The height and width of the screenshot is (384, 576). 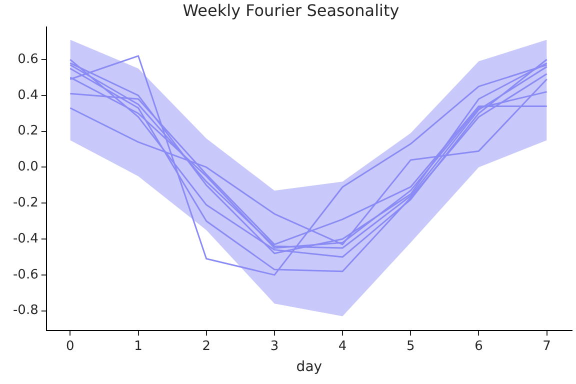 I want to click on x-tick-label: 6, so click(x=478, y=346).